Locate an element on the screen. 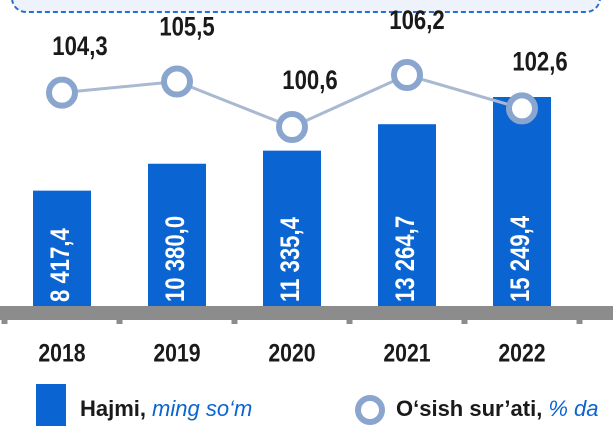 The width and height of the screenshot is (613, 431). bar-value-label: 13 264,7 is located at coordinates (406, 259).